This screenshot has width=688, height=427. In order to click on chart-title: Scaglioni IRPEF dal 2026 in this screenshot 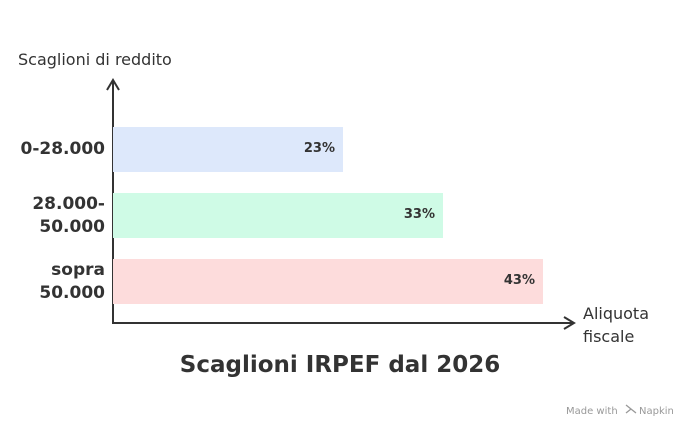, I will do `click(340, 365)`.